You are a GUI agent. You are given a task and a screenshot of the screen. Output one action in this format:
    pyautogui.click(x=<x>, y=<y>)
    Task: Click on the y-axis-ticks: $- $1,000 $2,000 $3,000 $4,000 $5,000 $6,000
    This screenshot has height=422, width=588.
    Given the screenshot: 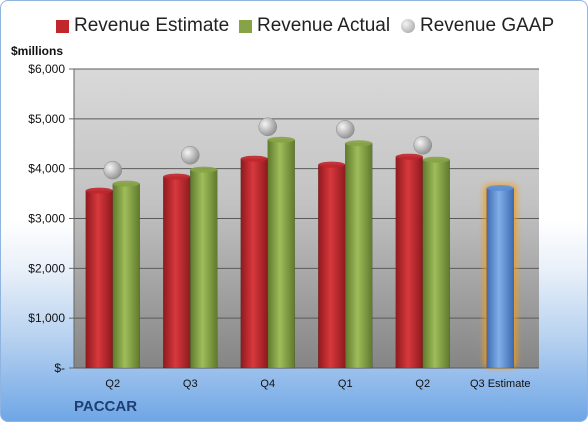 What is the action you would take?
    pyautogui.click(x=51, y=218)
    